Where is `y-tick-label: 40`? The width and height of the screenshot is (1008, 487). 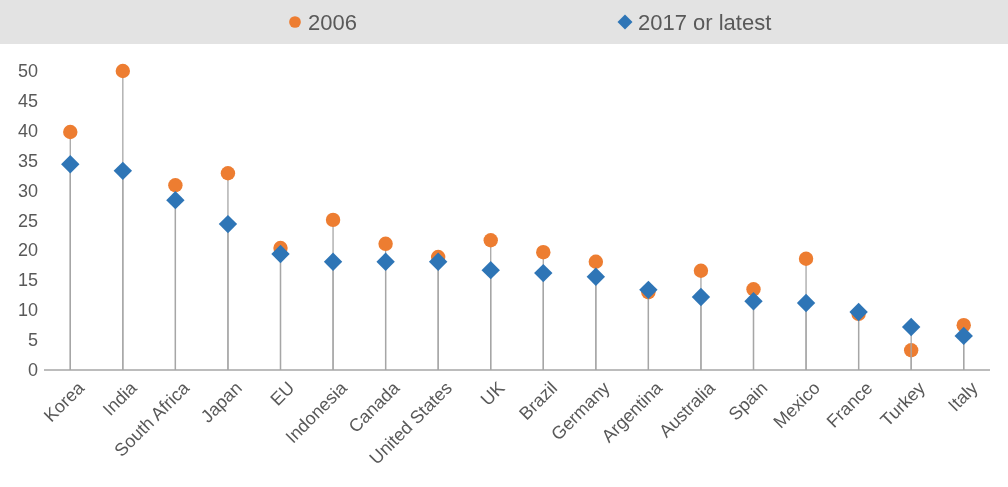
y-tick-label: 40 is located at coordinates (27, 130).